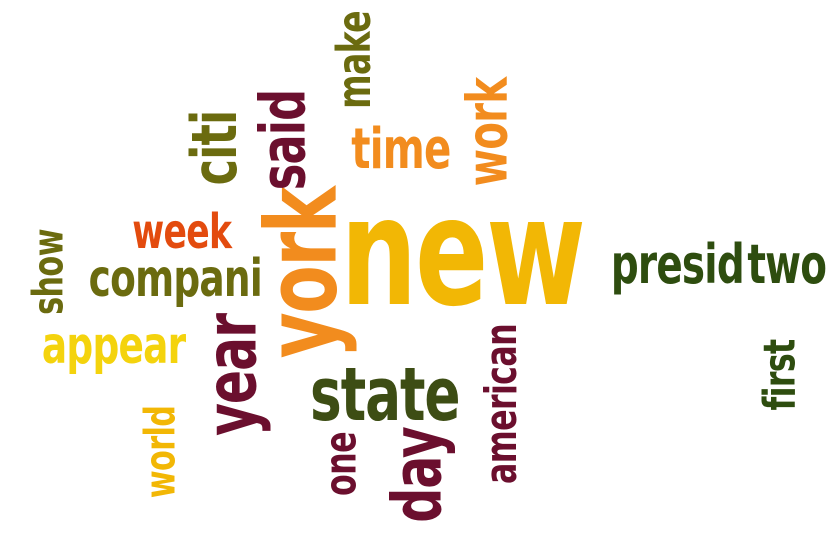 The height and width of the screenshot is (545, 833). I want to click on word-first: first, so click(779, 375).